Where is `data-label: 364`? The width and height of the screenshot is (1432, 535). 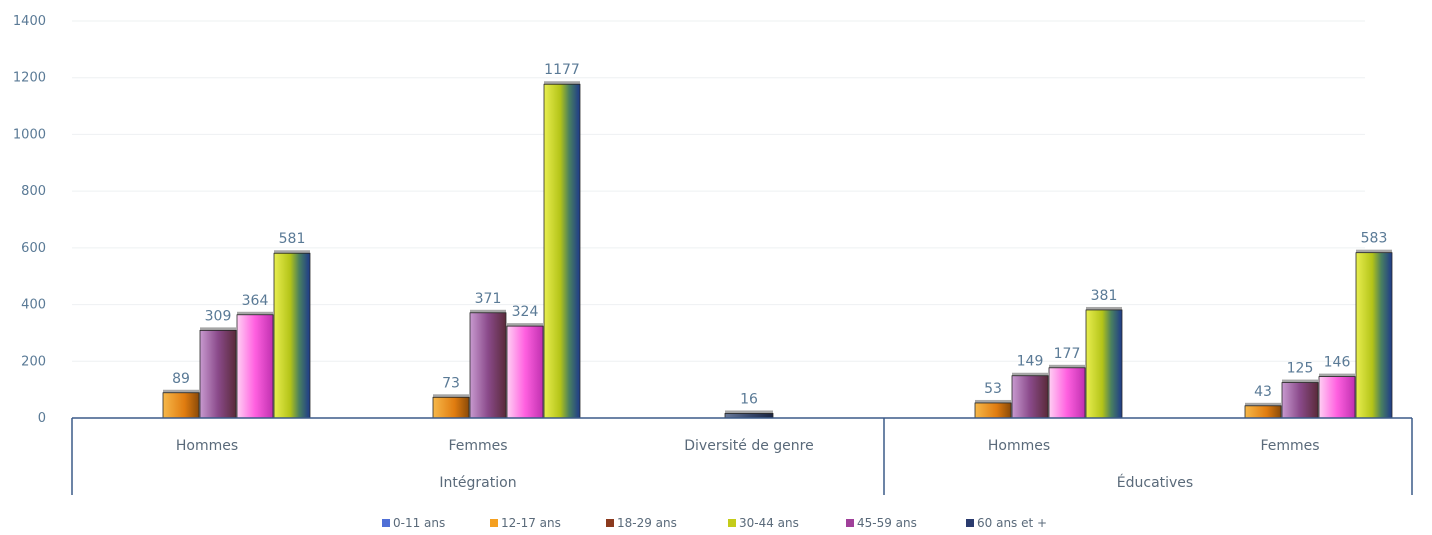
data-label: 364 is located at coordinates (255, 301).